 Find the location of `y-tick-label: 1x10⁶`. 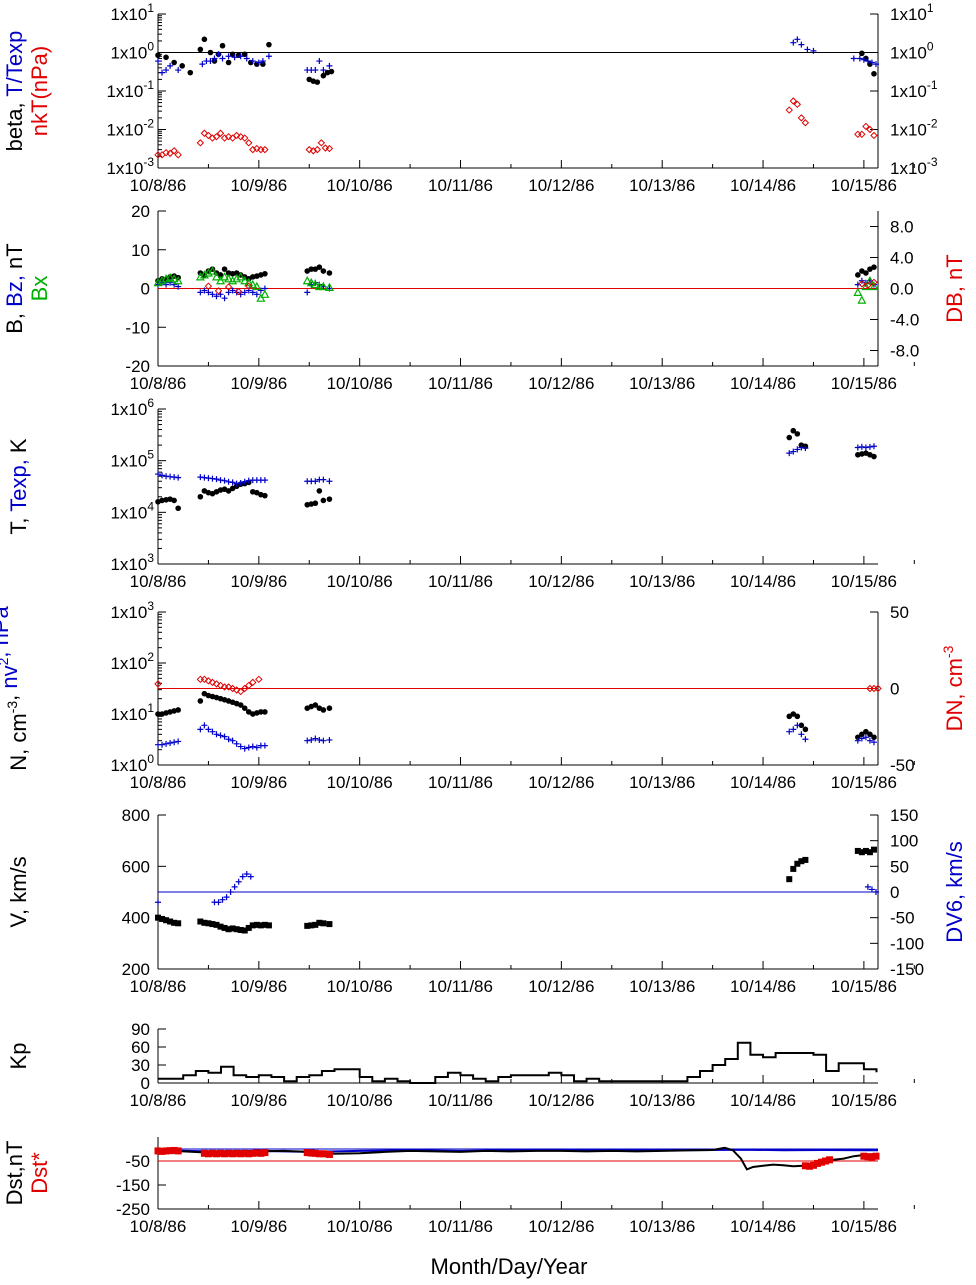

y-tick-label: 1x10⁶ is located at coordinates (132, 407).